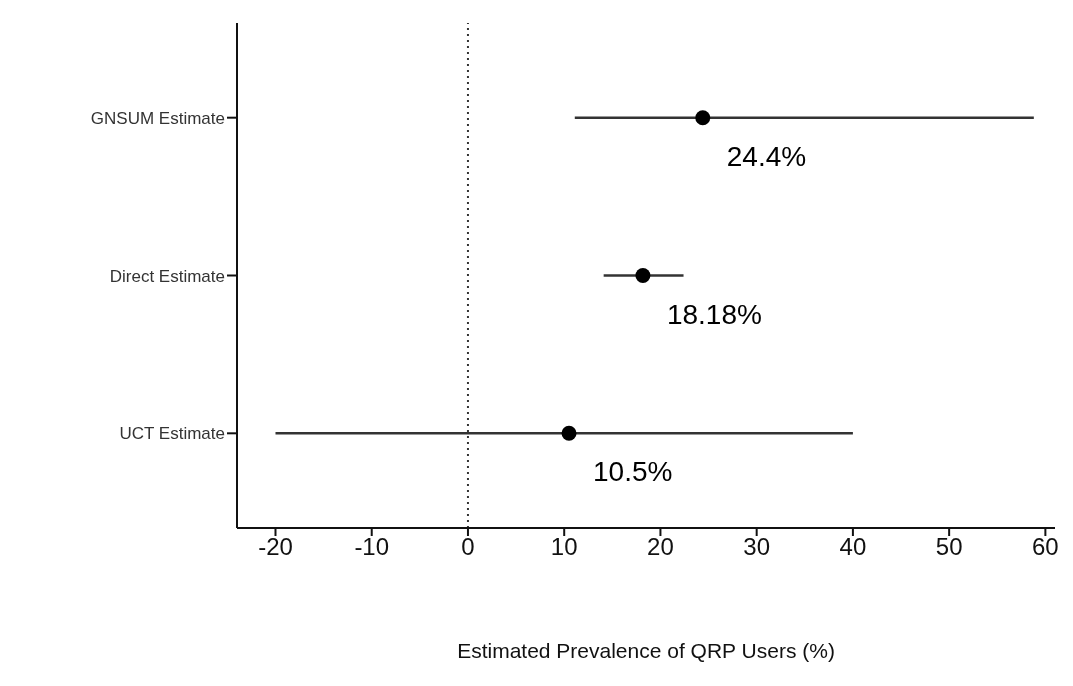 The image size is (1073, 686). Describe the element at coordinates (633, 472) in the screenshot. I see `data-label: 10.5%` at that location.